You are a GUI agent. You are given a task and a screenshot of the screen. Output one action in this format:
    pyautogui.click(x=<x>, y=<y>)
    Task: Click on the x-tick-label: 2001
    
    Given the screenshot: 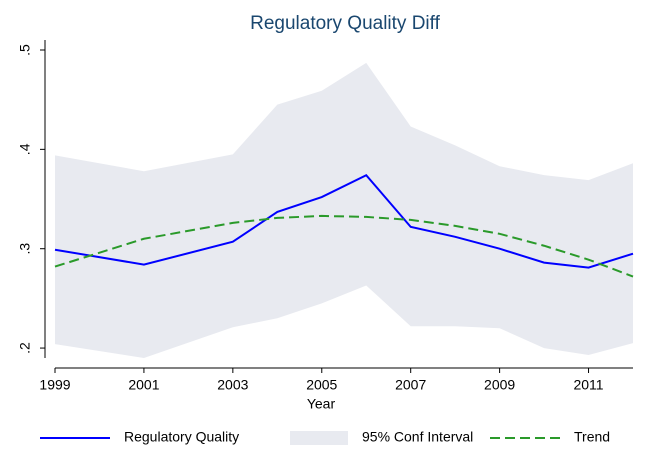 What is the action you would take?
    pyautogui.click(x=143, y=385)
    